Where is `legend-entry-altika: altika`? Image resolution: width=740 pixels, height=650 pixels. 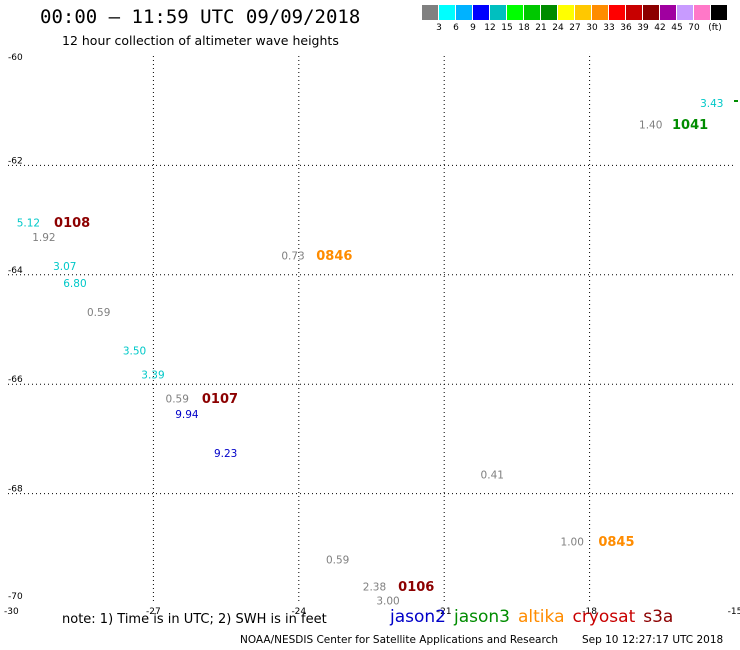
legend-entry-altika: altika is located at coordinates (541, 617).